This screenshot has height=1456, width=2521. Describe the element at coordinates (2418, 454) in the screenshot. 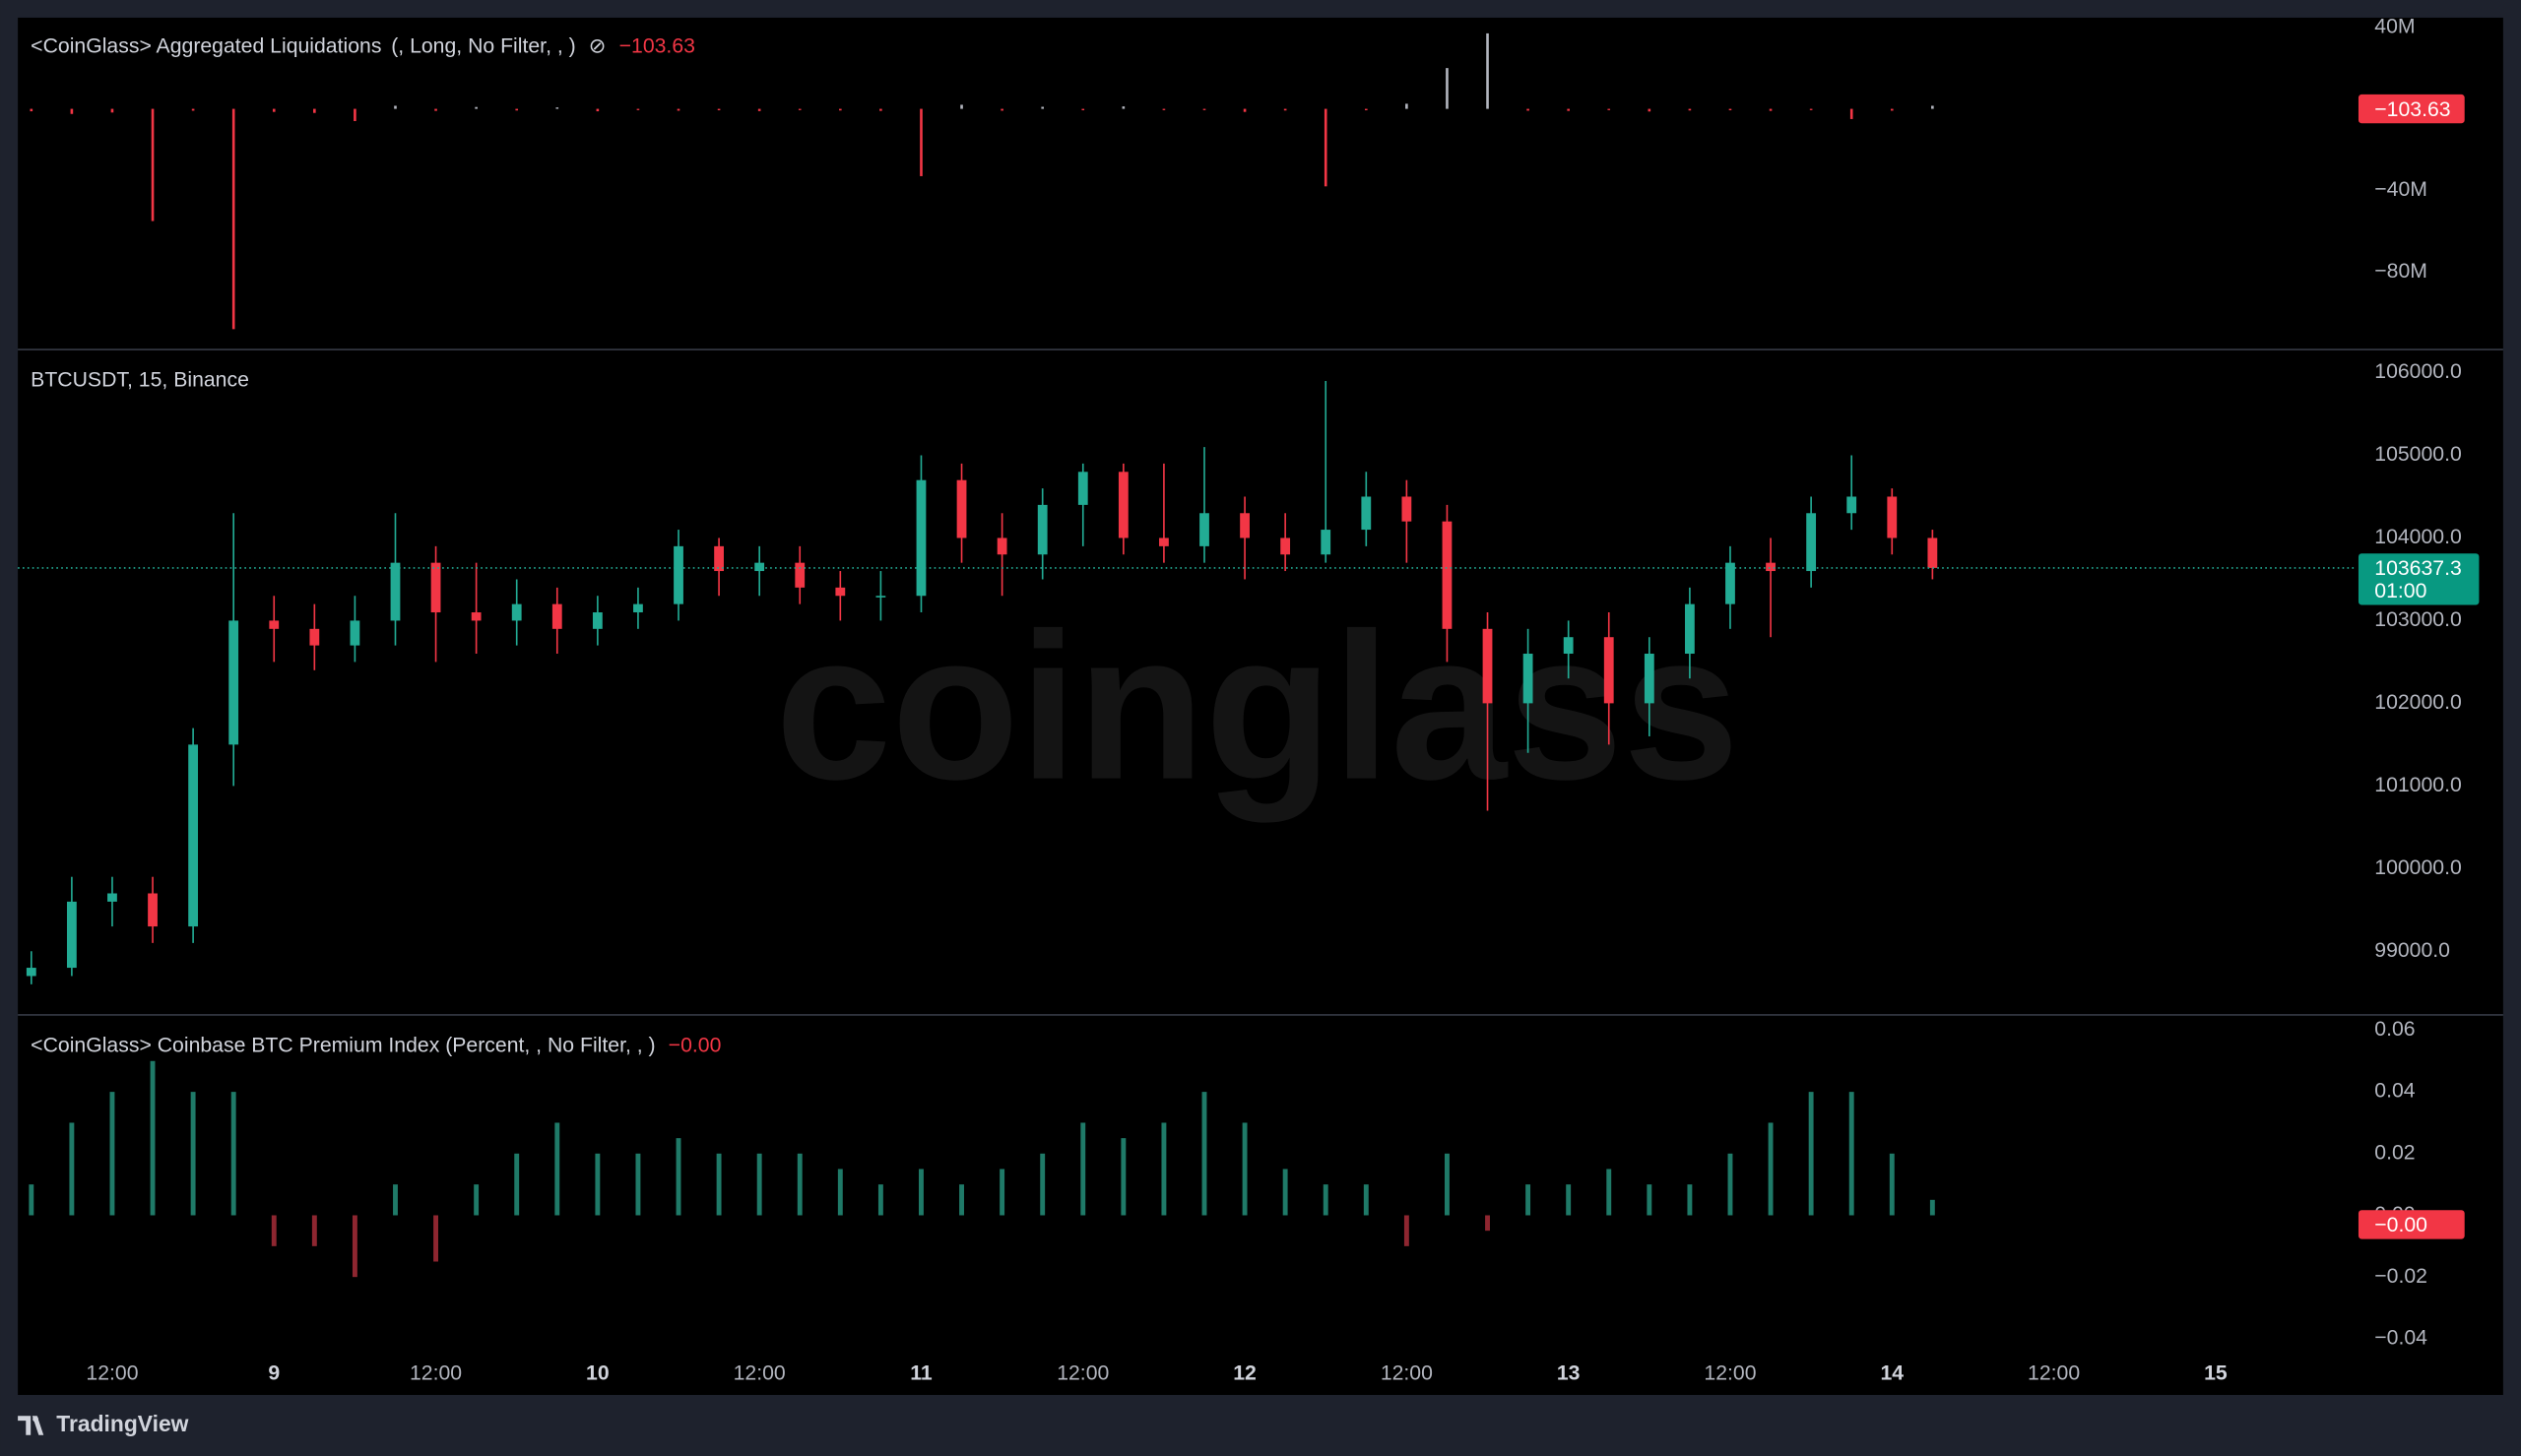

I see `y-tick-label: 105000.0` at that location.